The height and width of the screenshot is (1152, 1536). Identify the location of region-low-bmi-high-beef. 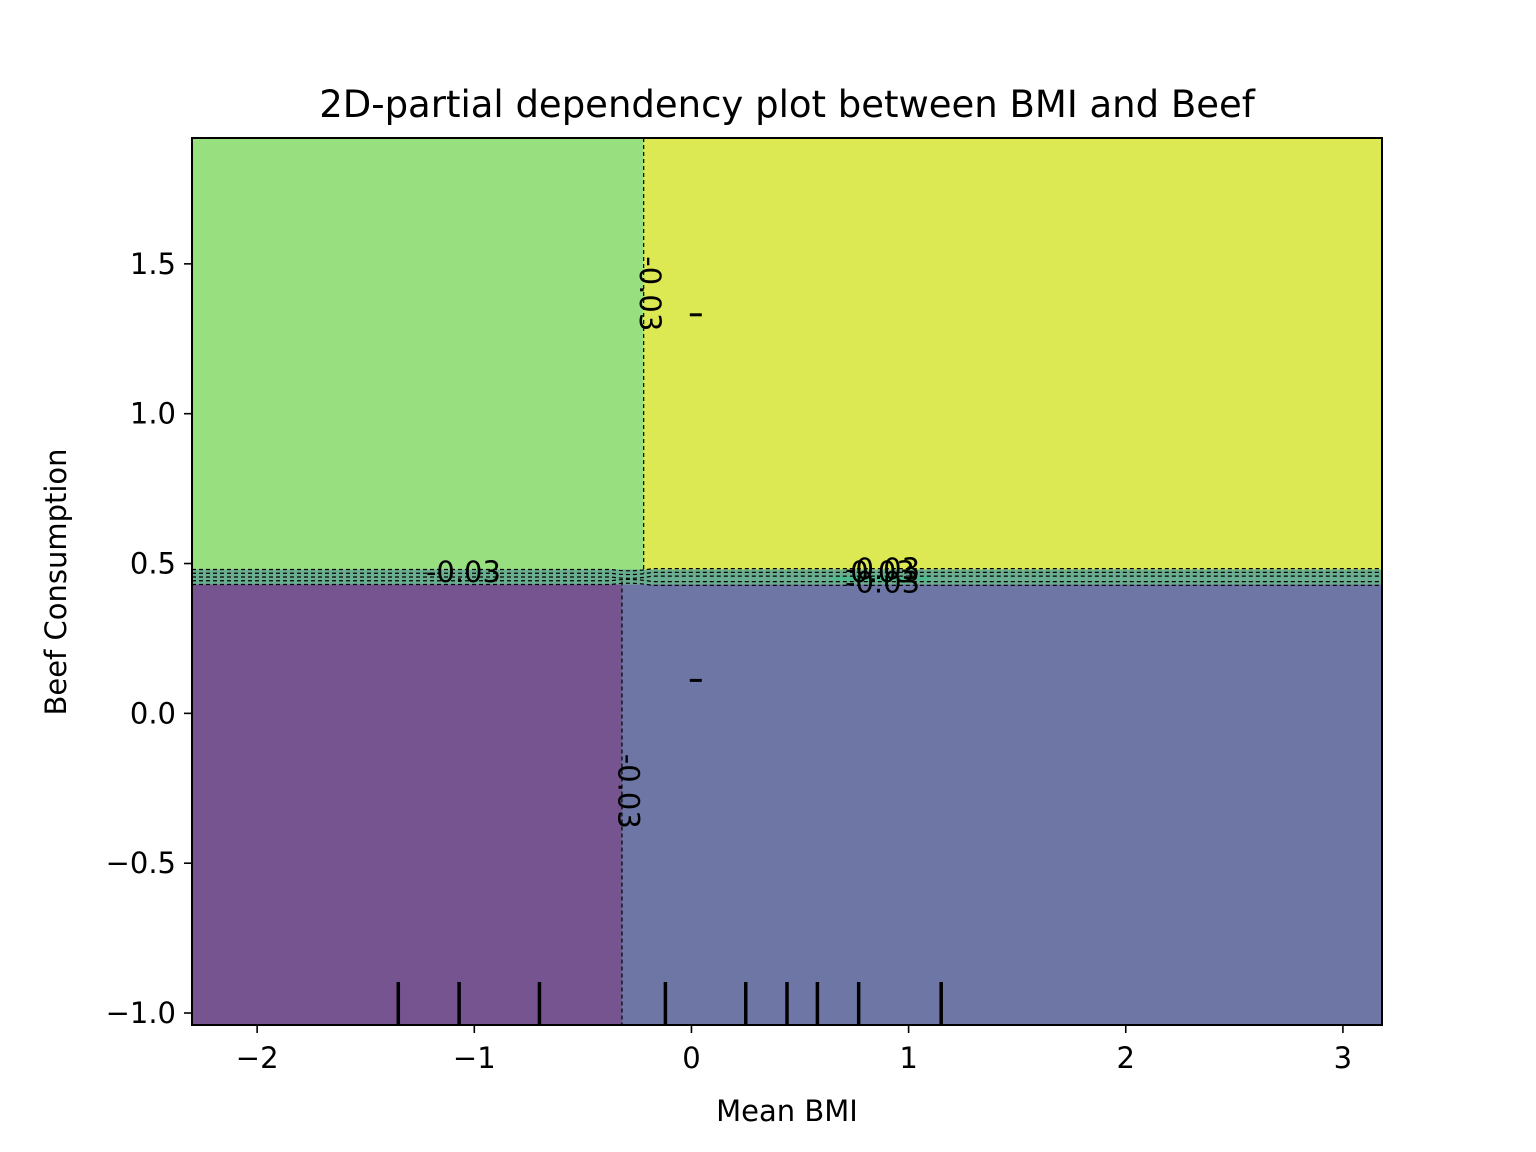
(418, 357).